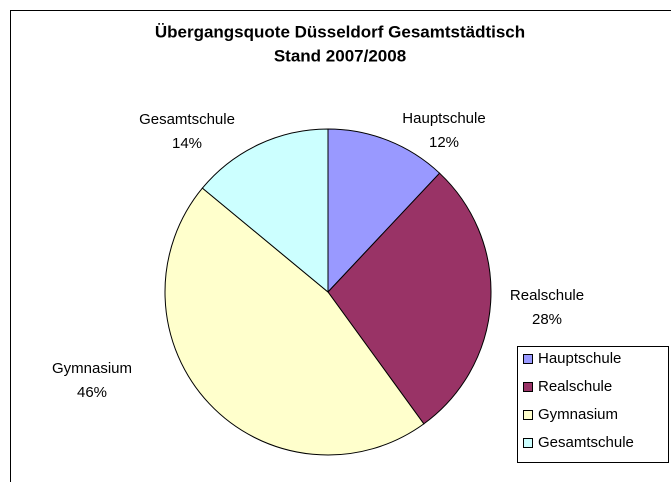 The height and width of the screenshot is (482, 671). Describe the element at coordinates (547, 319) in the screenshot. I see `slice-value-label: 28%` at that location.